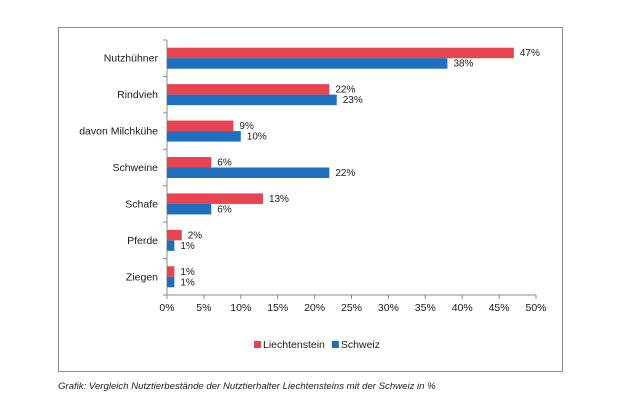  What do you see at coordinates (204, 136) in the screenshot?
I see `bar-schweiz-davon-milchkühe` at bounding box center [204, 136].